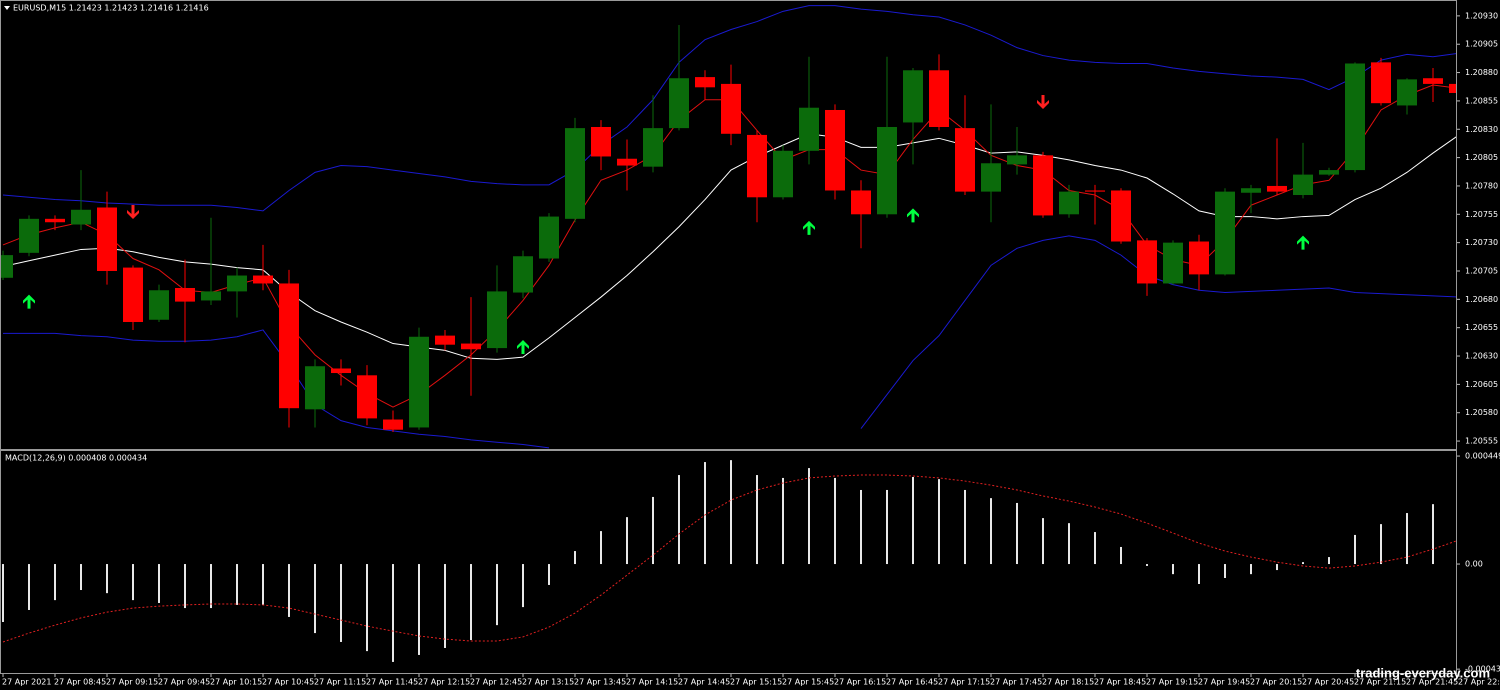 Image resolution: width=1500 pixels, height=690 pixels. I want to click on x-tick-label: 27 Apr 13:15, so click(548, 682).